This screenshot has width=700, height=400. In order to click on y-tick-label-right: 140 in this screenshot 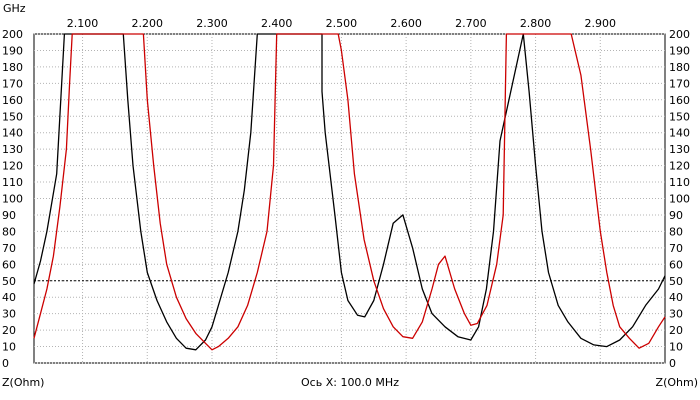, I will do `click(679, 133)`.